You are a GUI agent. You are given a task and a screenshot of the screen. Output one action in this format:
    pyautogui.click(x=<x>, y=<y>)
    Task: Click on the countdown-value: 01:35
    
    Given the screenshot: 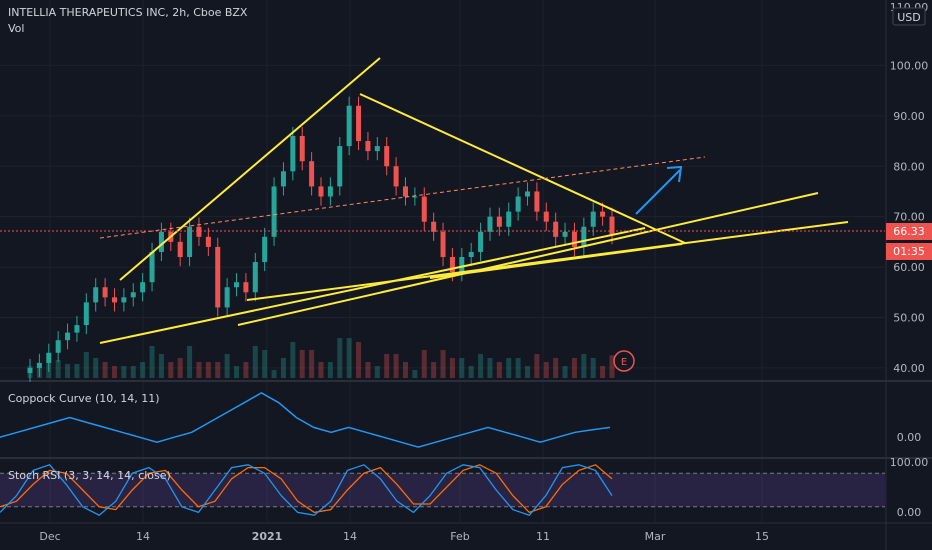 What is the action you would take?
    pyautogui.click(x=909, y=251)
    